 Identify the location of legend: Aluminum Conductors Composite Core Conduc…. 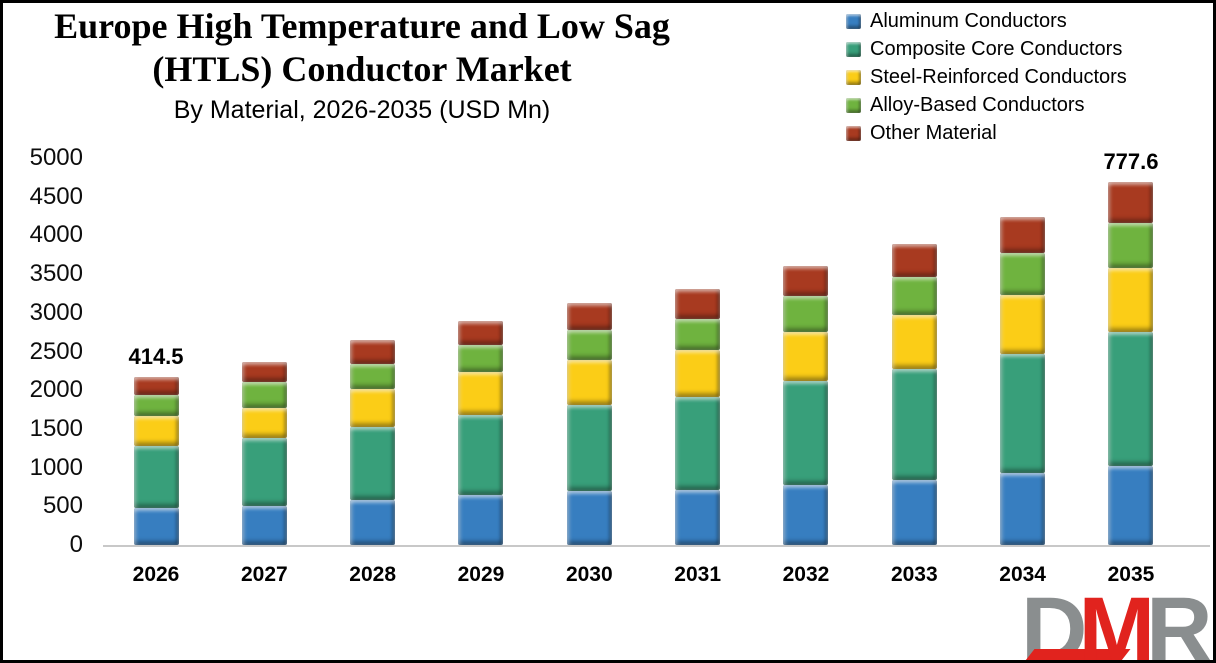
(986, 77).